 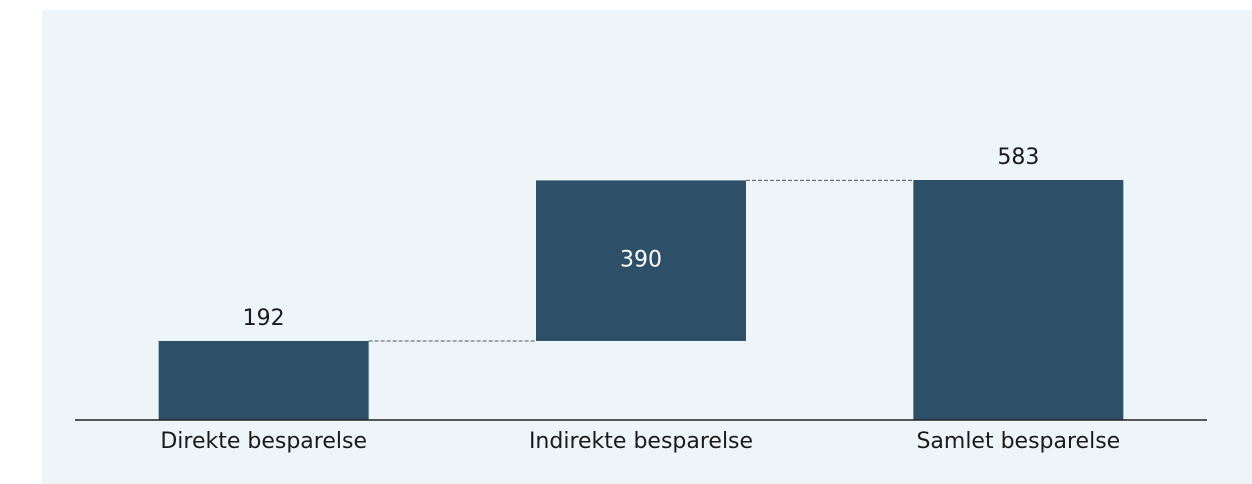 What do you see at coordinates (1018, 157) in the screenshot?
I see `value-label: 583` at bounding box center [1018, 157].